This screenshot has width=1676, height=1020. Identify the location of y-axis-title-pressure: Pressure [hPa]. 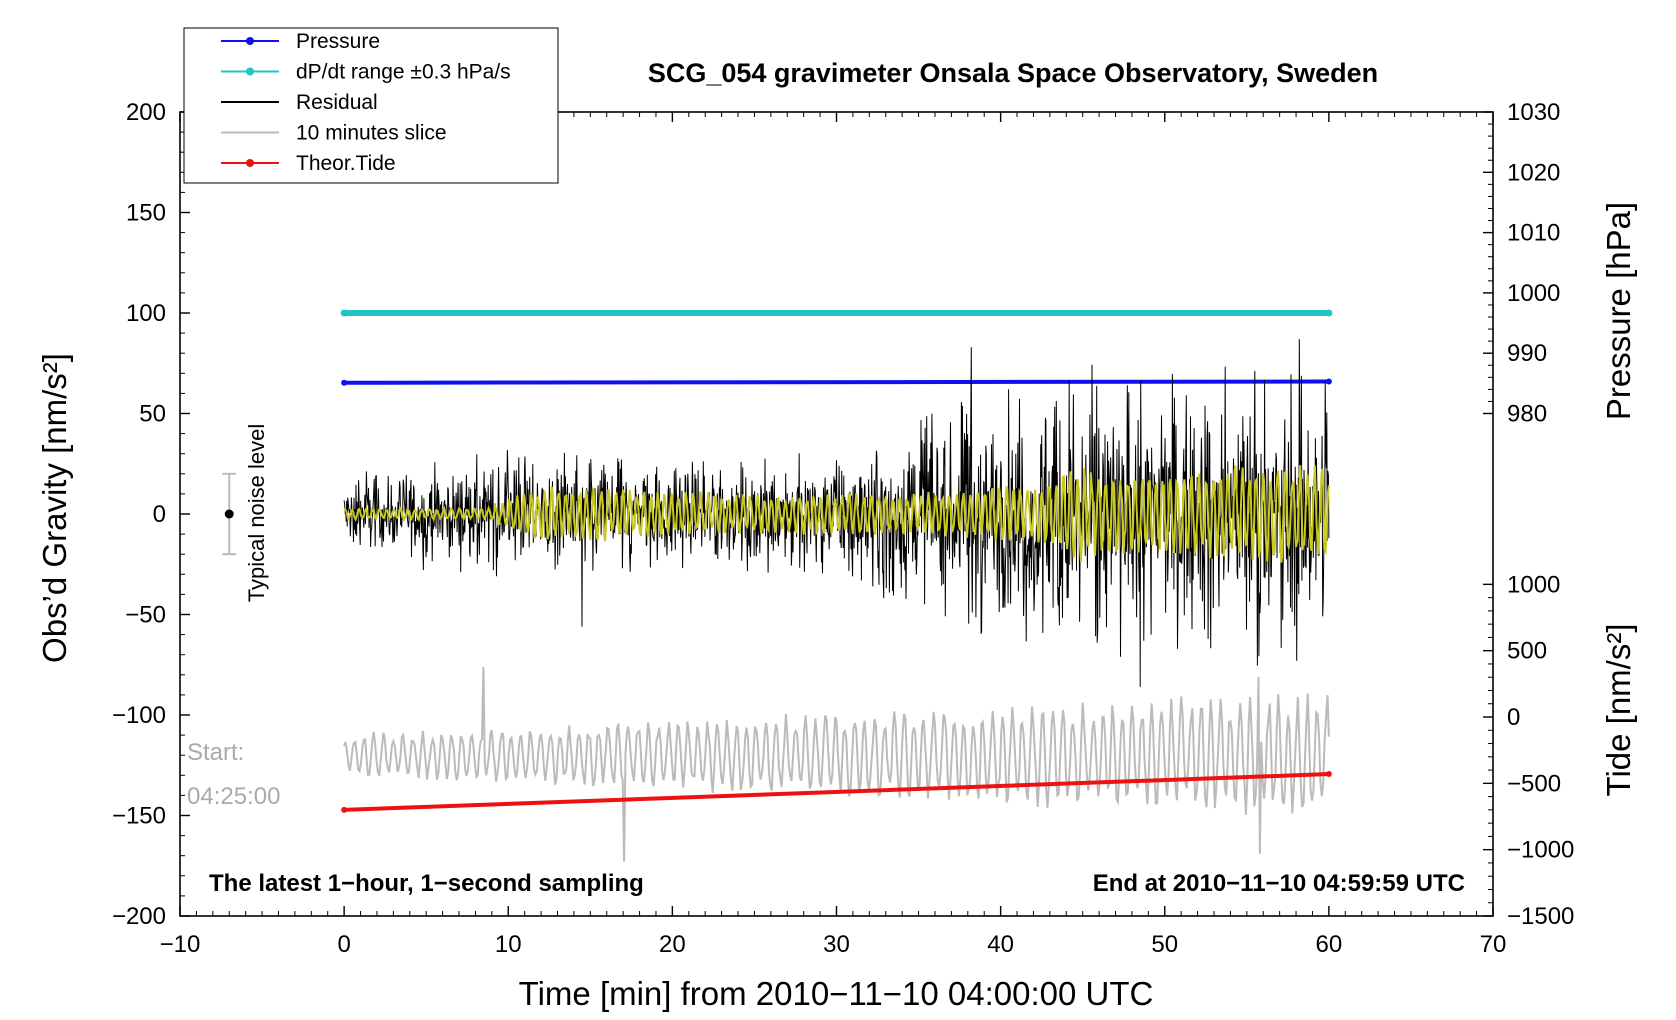
(1618, 311).